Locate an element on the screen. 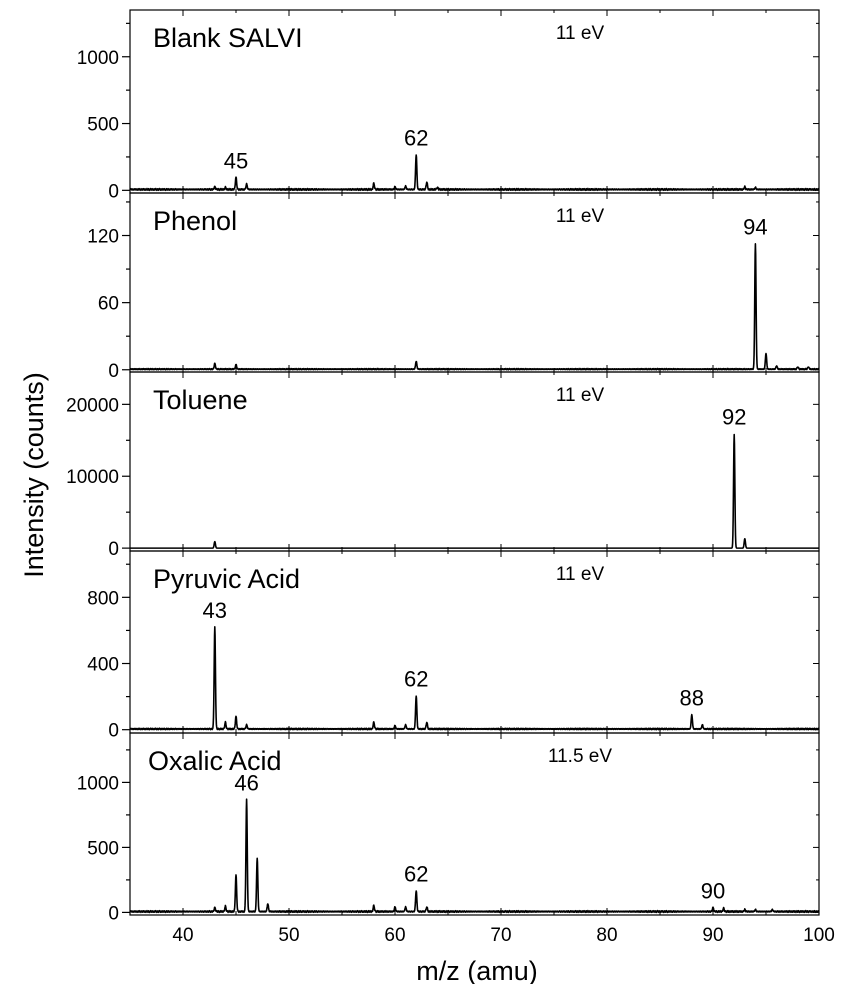 This screenshot has width=841, height=984. x-tick-label: 70 is located at coordinates (500, 935).